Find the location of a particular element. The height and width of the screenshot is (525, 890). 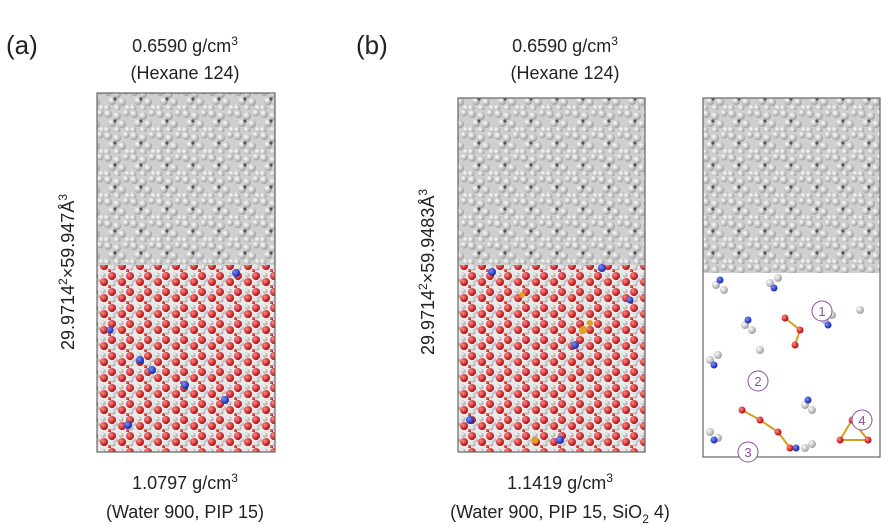

composition-text: 4) is located at coordinates (659, 512).